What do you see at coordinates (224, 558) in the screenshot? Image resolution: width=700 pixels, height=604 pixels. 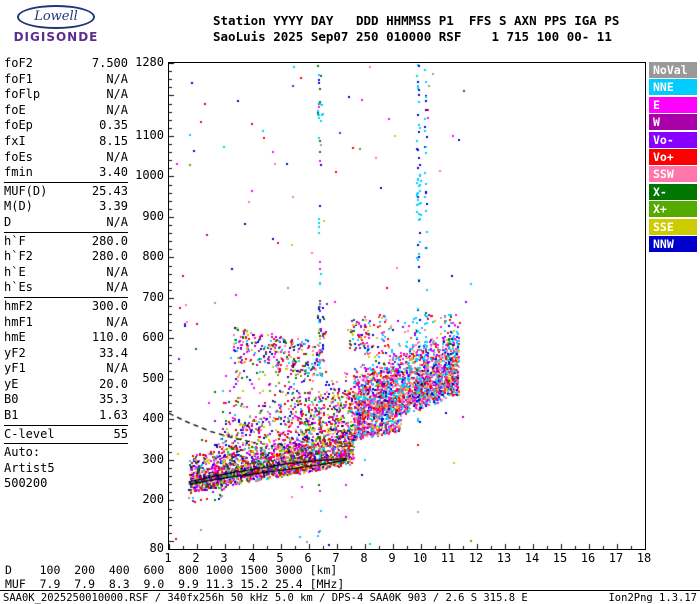 I see `x-tick-label-3: 3` at bounding box center [224, 558].